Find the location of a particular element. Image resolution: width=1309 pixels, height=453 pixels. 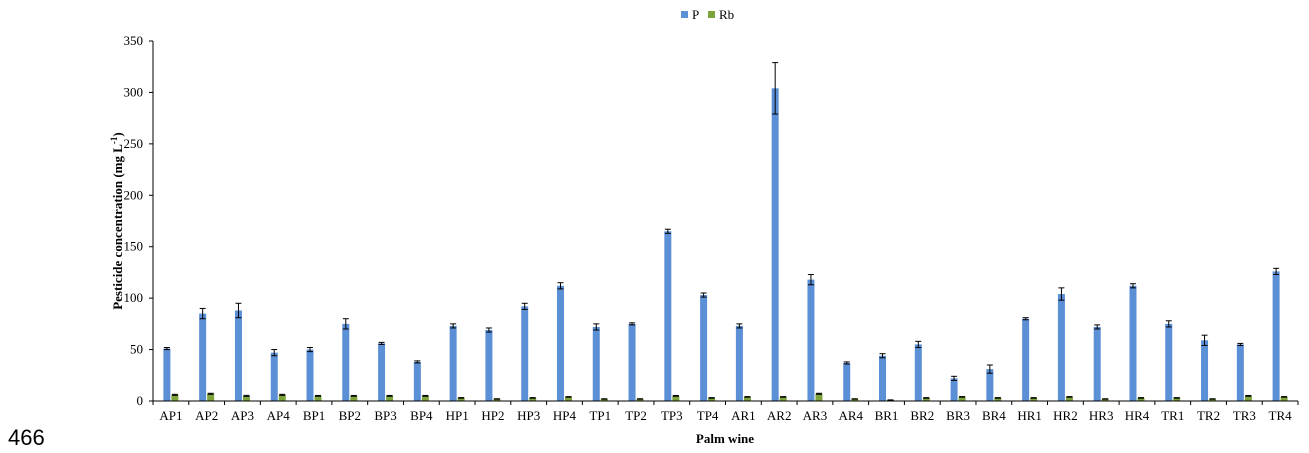

bar-p-ar2 is located at coordinates (775, 245).